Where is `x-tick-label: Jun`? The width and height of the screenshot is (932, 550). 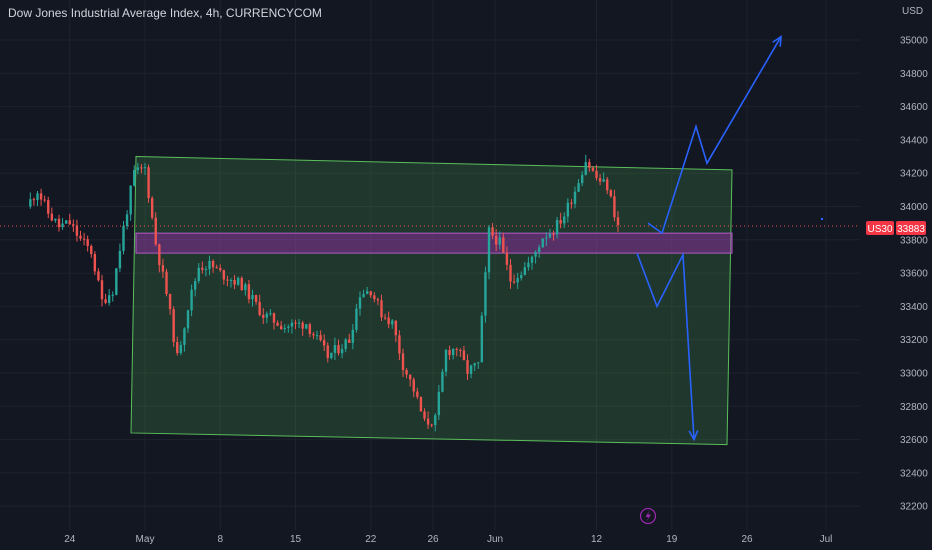 x-tick-label: Jun is located at coordinates (495, 539).